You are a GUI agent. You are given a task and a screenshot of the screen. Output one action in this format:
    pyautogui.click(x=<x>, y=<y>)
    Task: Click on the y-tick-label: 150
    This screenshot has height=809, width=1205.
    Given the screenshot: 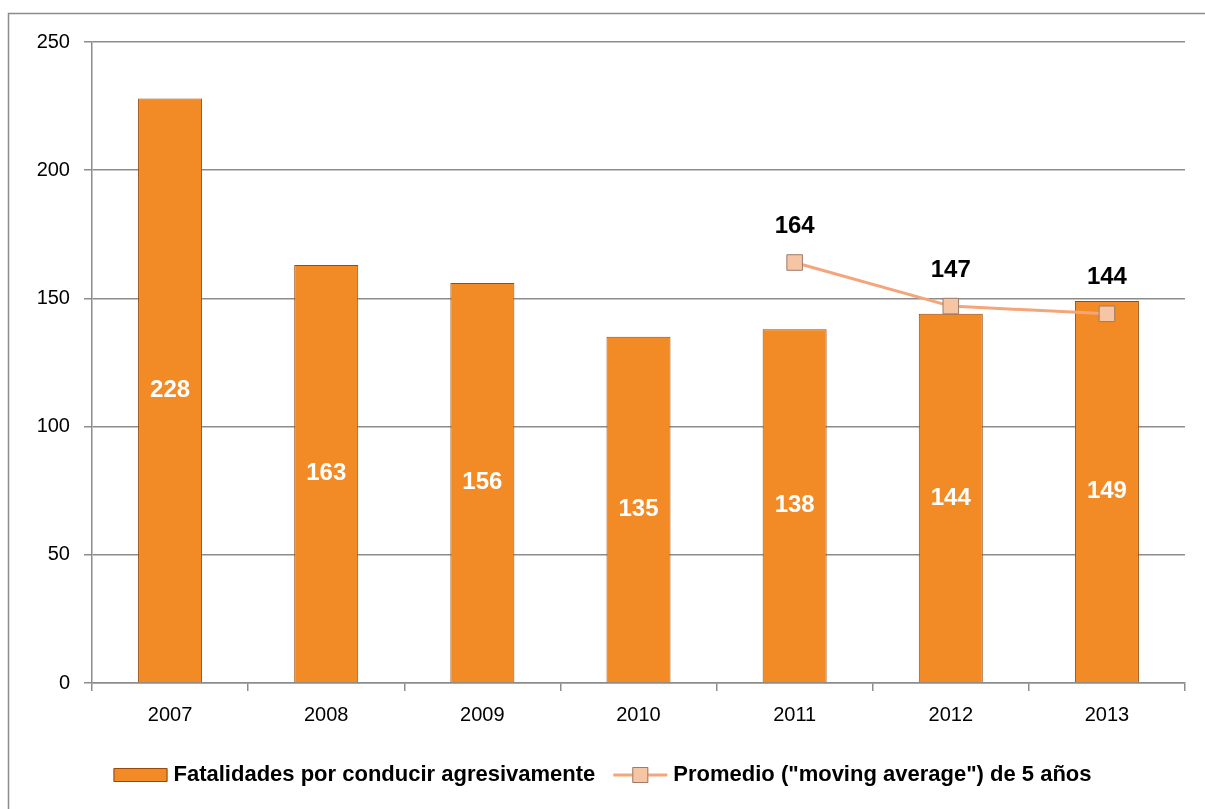 What is the action you would take?
    pyautogui.click(x=53, y=296)
    